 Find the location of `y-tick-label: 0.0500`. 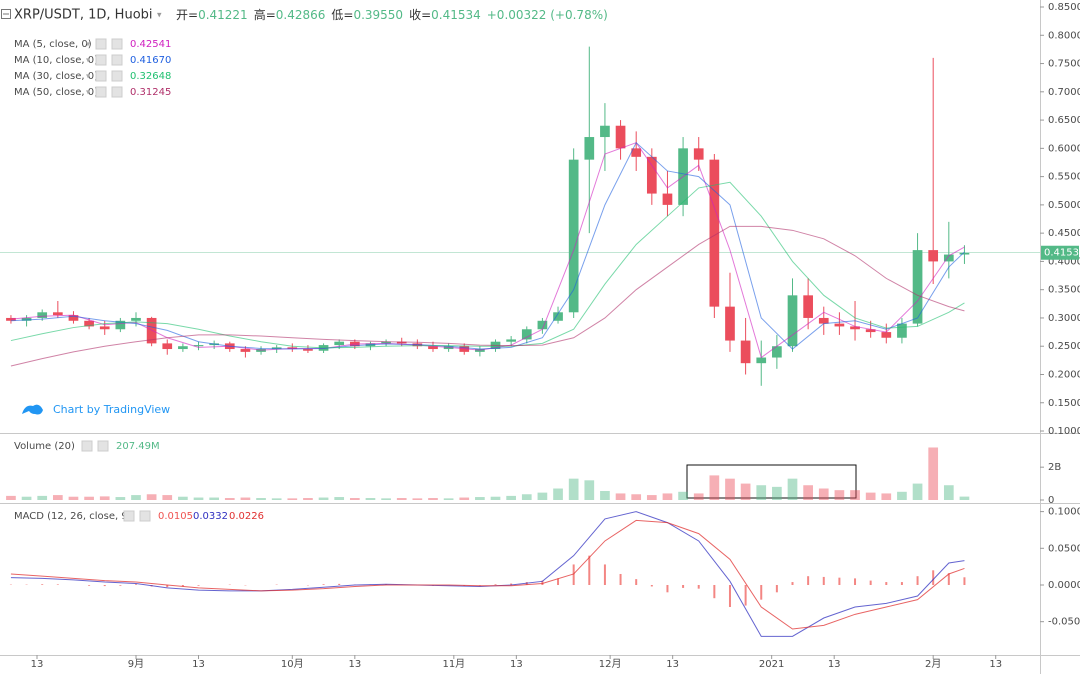

y-tick-label: 0.0500 is located at coordinates (1064, 548).